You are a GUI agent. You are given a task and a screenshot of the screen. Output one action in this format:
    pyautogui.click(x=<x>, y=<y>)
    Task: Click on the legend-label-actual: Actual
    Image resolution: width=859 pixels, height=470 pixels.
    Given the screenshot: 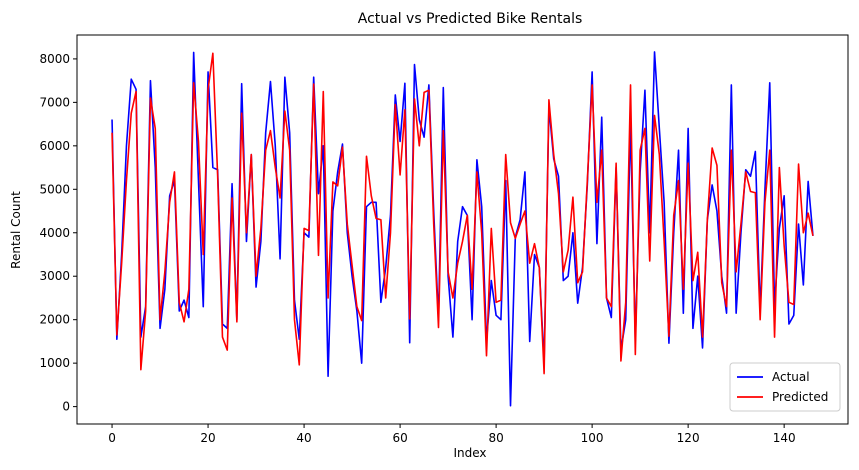 What is the action you would take?
    pyautogui.click(x=791, y=377)
    